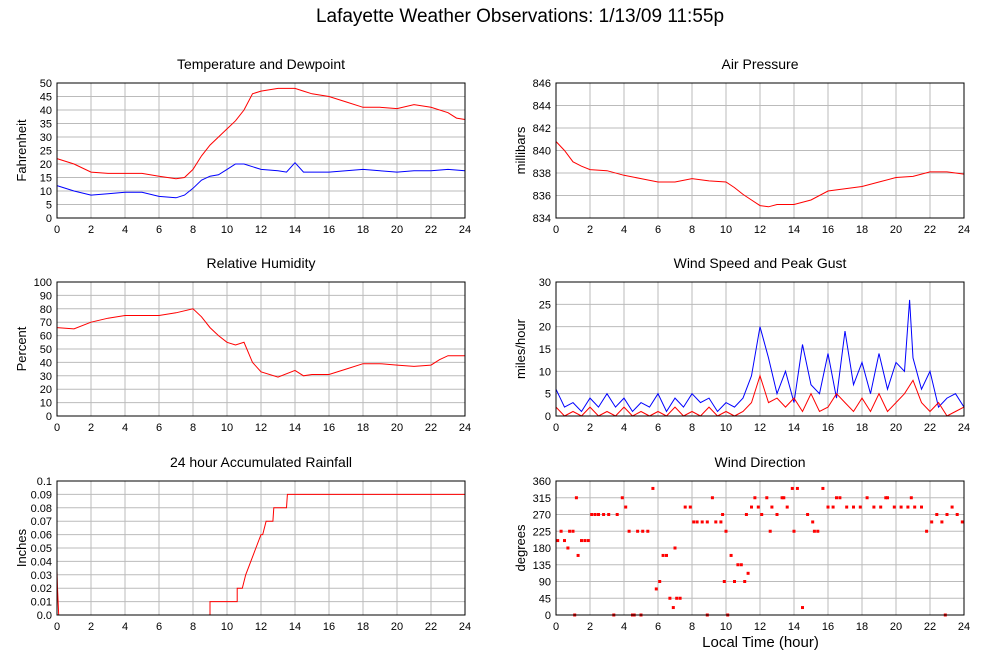  What do you see at coordinates (21, 547) in the screenshot?
I see `y-axis-label: Inches` at bounding box center [21, 547].